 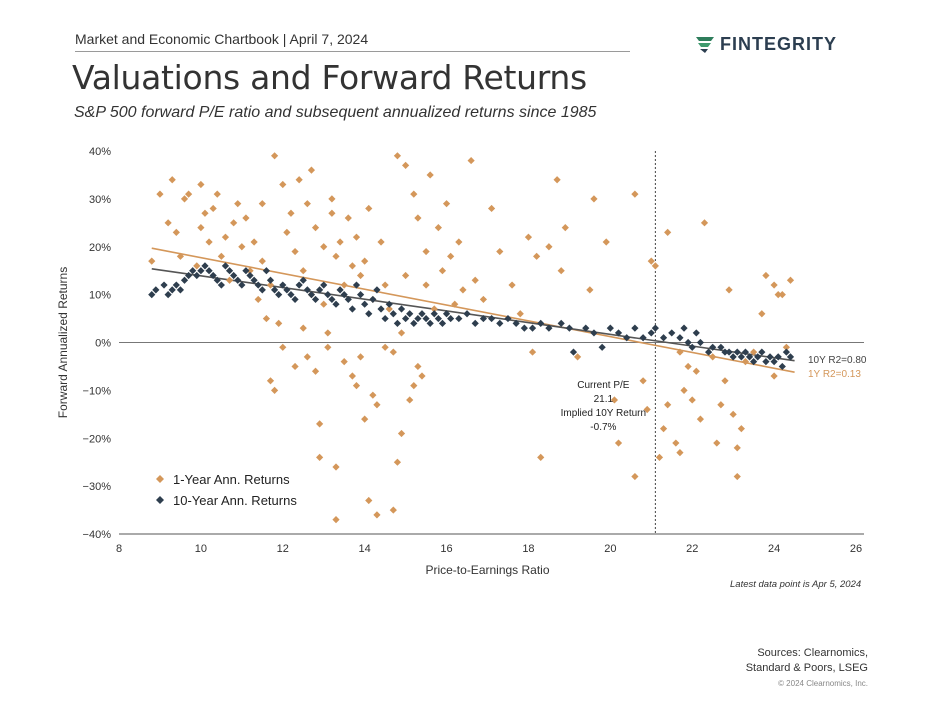 What do you see at coordinates (856, 549) in the screenshot?
I see `x-tick-label: 26` at bounding box center [856, 549].